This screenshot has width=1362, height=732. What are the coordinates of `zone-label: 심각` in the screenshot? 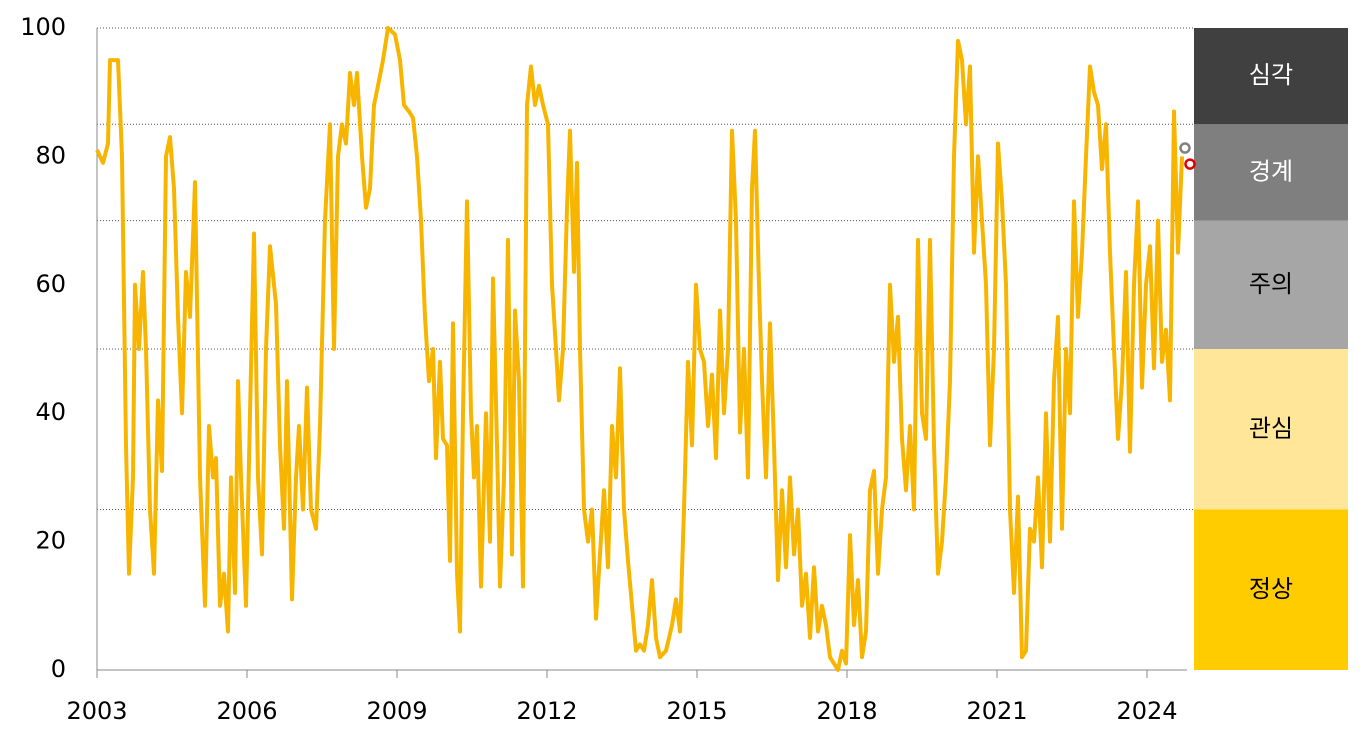 It's located at (1271, 75).